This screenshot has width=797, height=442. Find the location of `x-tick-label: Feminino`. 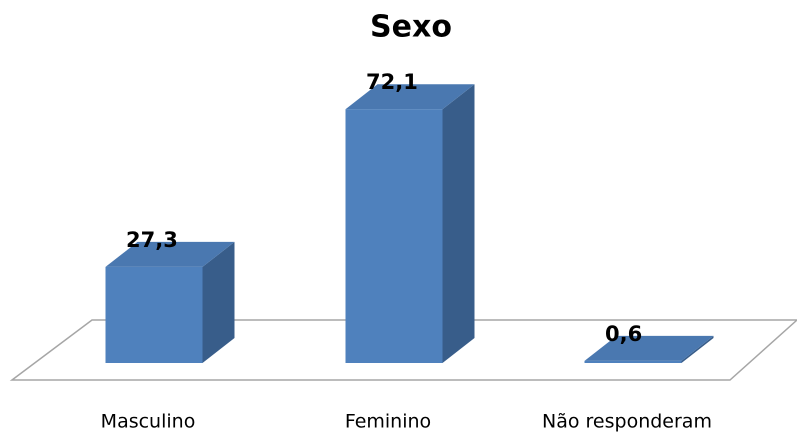

x-tick-label: Feminino is located at coordinates (388, 422).